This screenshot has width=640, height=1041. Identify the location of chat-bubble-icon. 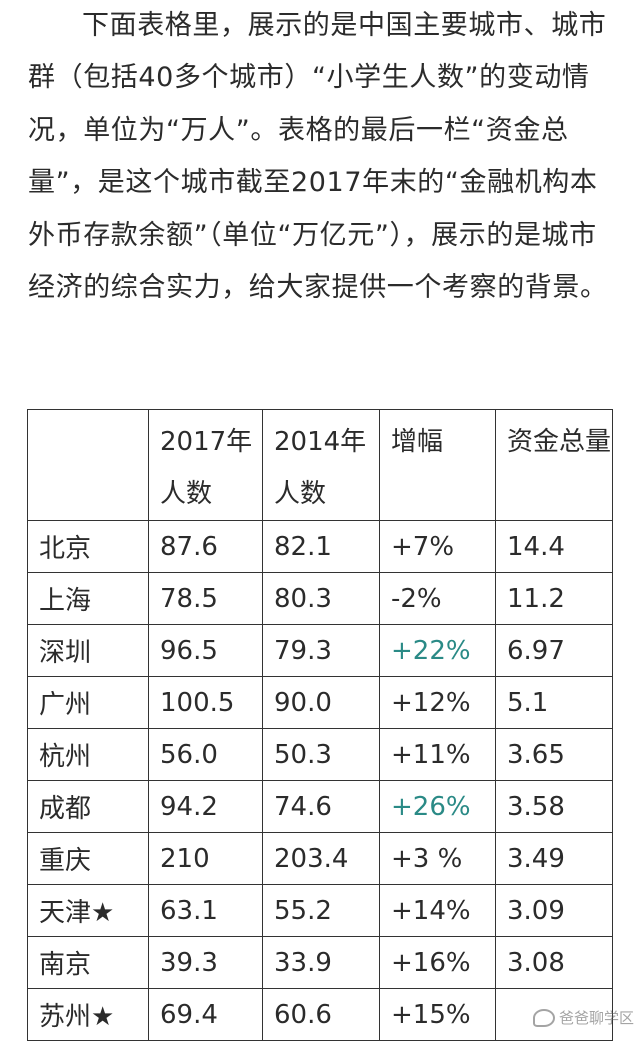
(543, 1017).